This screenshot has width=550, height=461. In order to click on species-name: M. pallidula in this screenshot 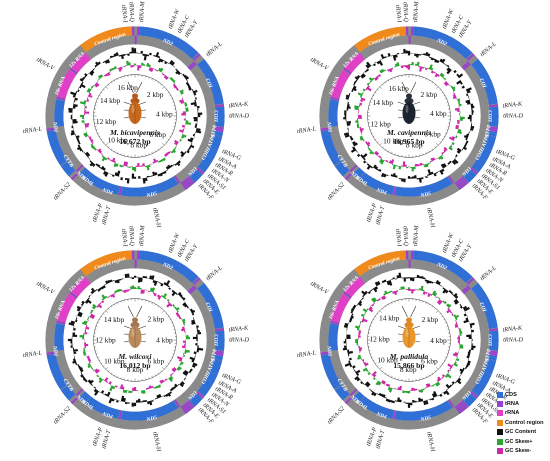, I will do `click(409, 356)`.